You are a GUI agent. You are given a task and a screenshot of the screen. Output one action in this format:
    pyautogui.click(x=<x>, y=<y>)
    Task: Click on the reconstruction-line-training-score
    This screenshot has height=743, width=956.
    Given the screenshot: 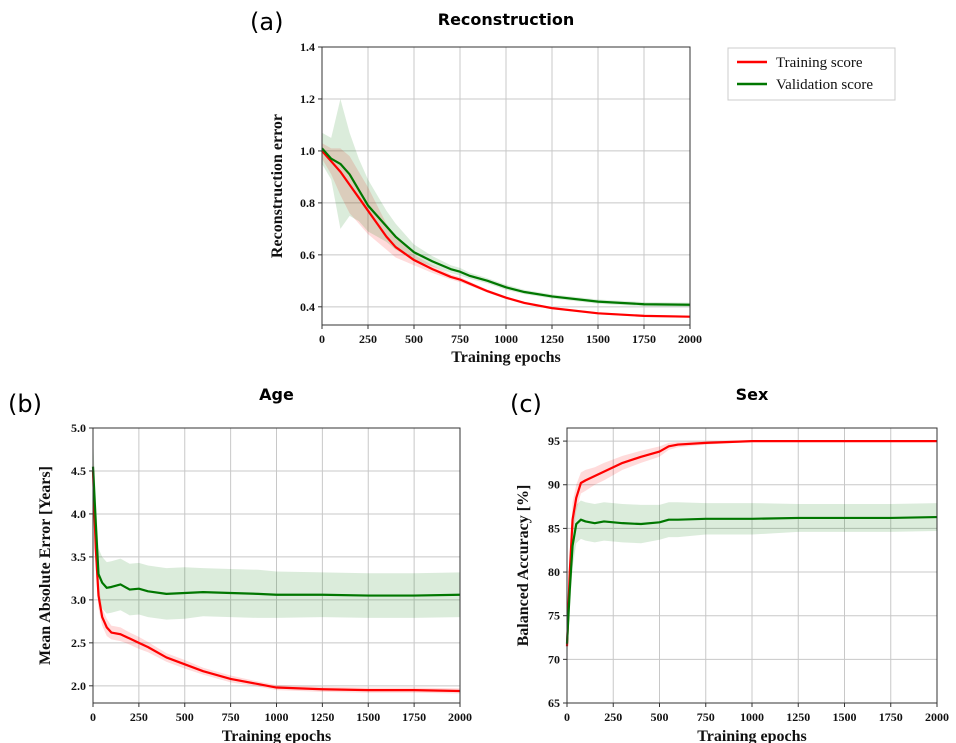 What is the action you would take?
    pyautogui.click(x=506, y=234)
    